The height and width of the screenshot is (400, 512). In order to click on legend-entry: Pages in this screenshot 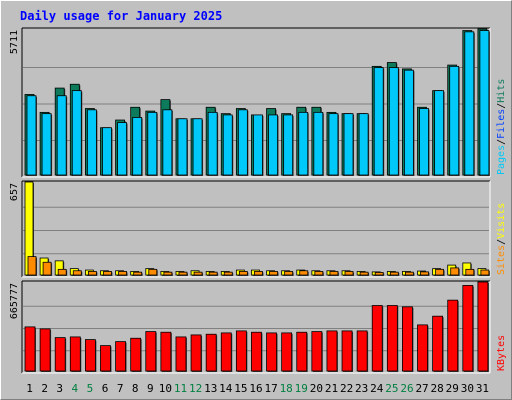, I will do `click(501, 160)`.